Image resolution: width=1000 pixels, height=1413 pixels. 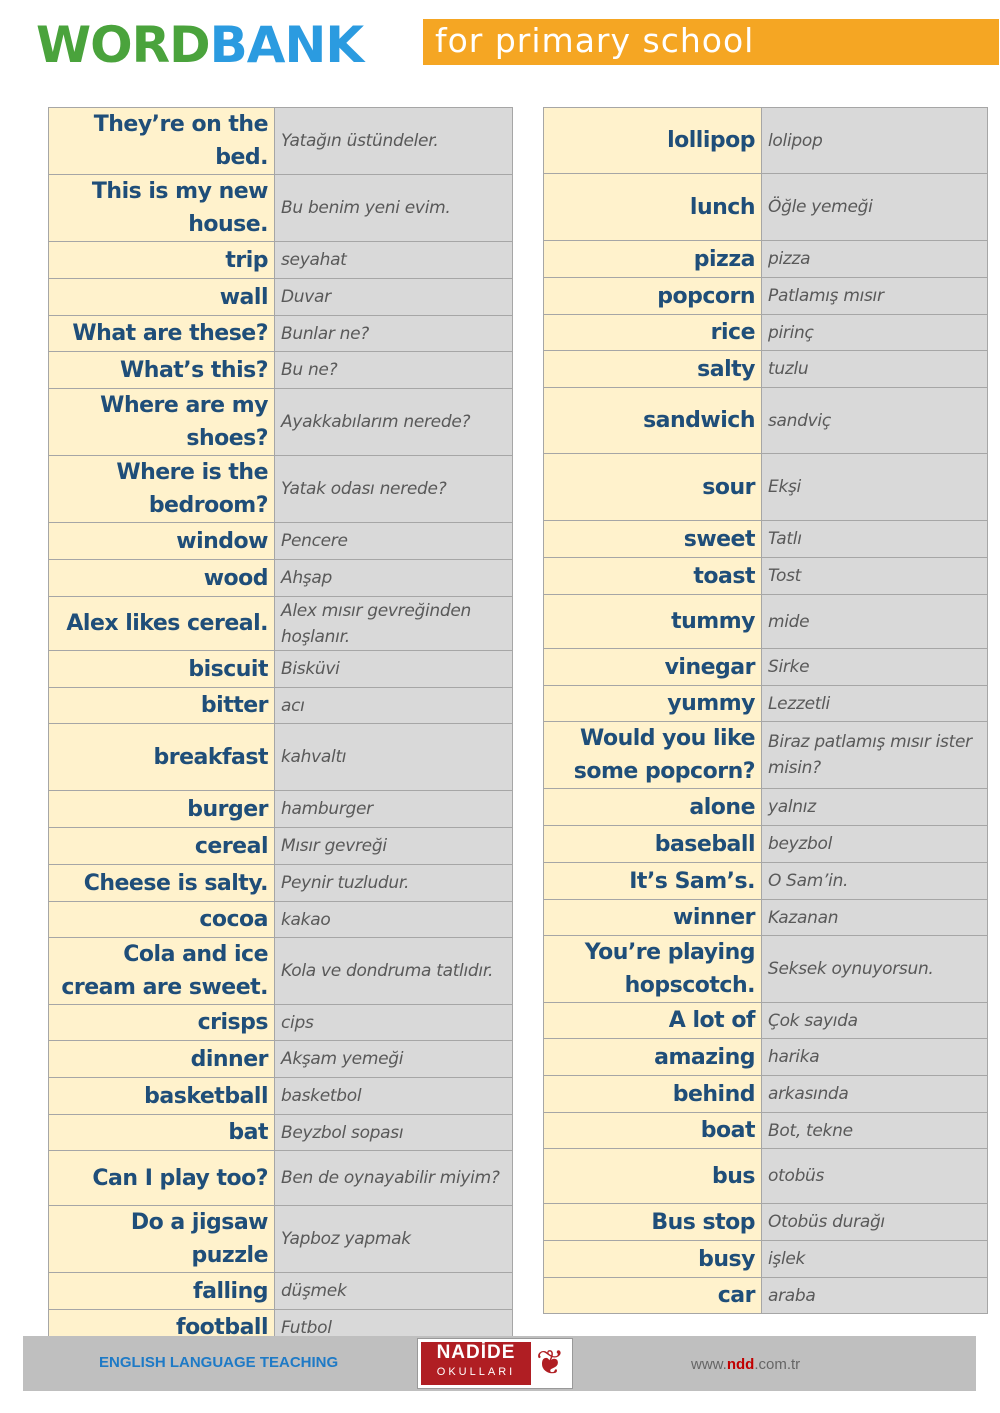 What do you see at coordinates (874, 969) in the screenshot?
I see `turkish-translation: Seksek oynuyorsun.` at bounding box center [874, 969].